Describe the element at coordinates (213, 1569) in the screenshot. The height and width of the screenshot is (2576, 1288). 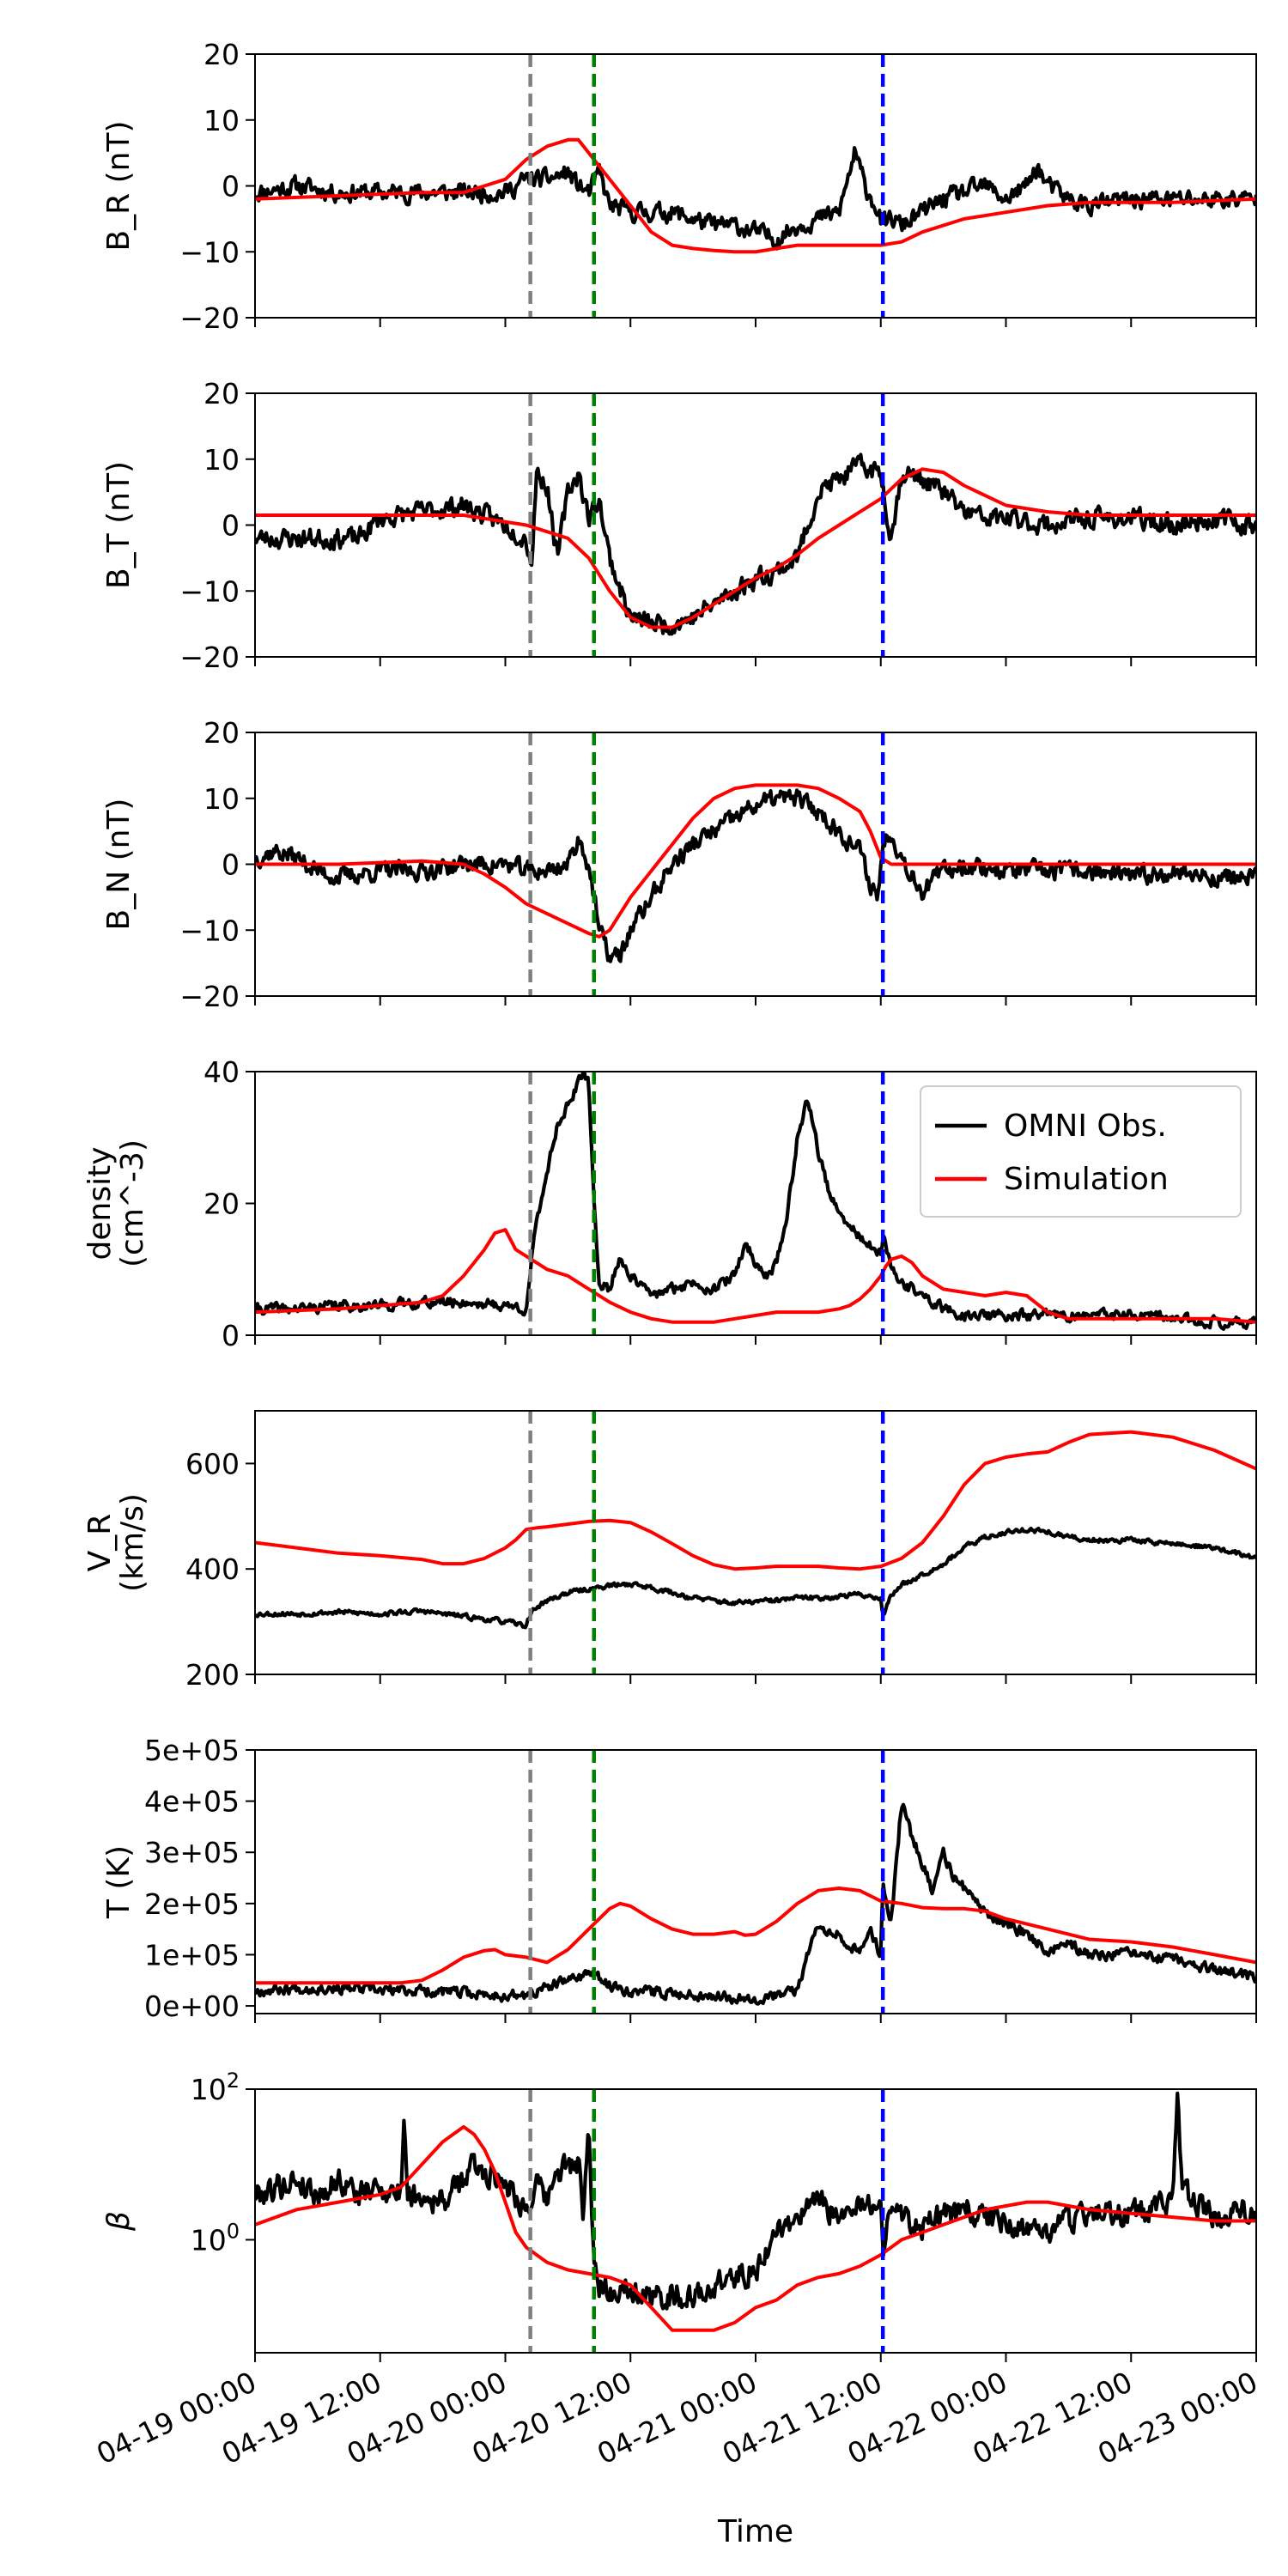
I see `y-tick-label: 400` at that location.